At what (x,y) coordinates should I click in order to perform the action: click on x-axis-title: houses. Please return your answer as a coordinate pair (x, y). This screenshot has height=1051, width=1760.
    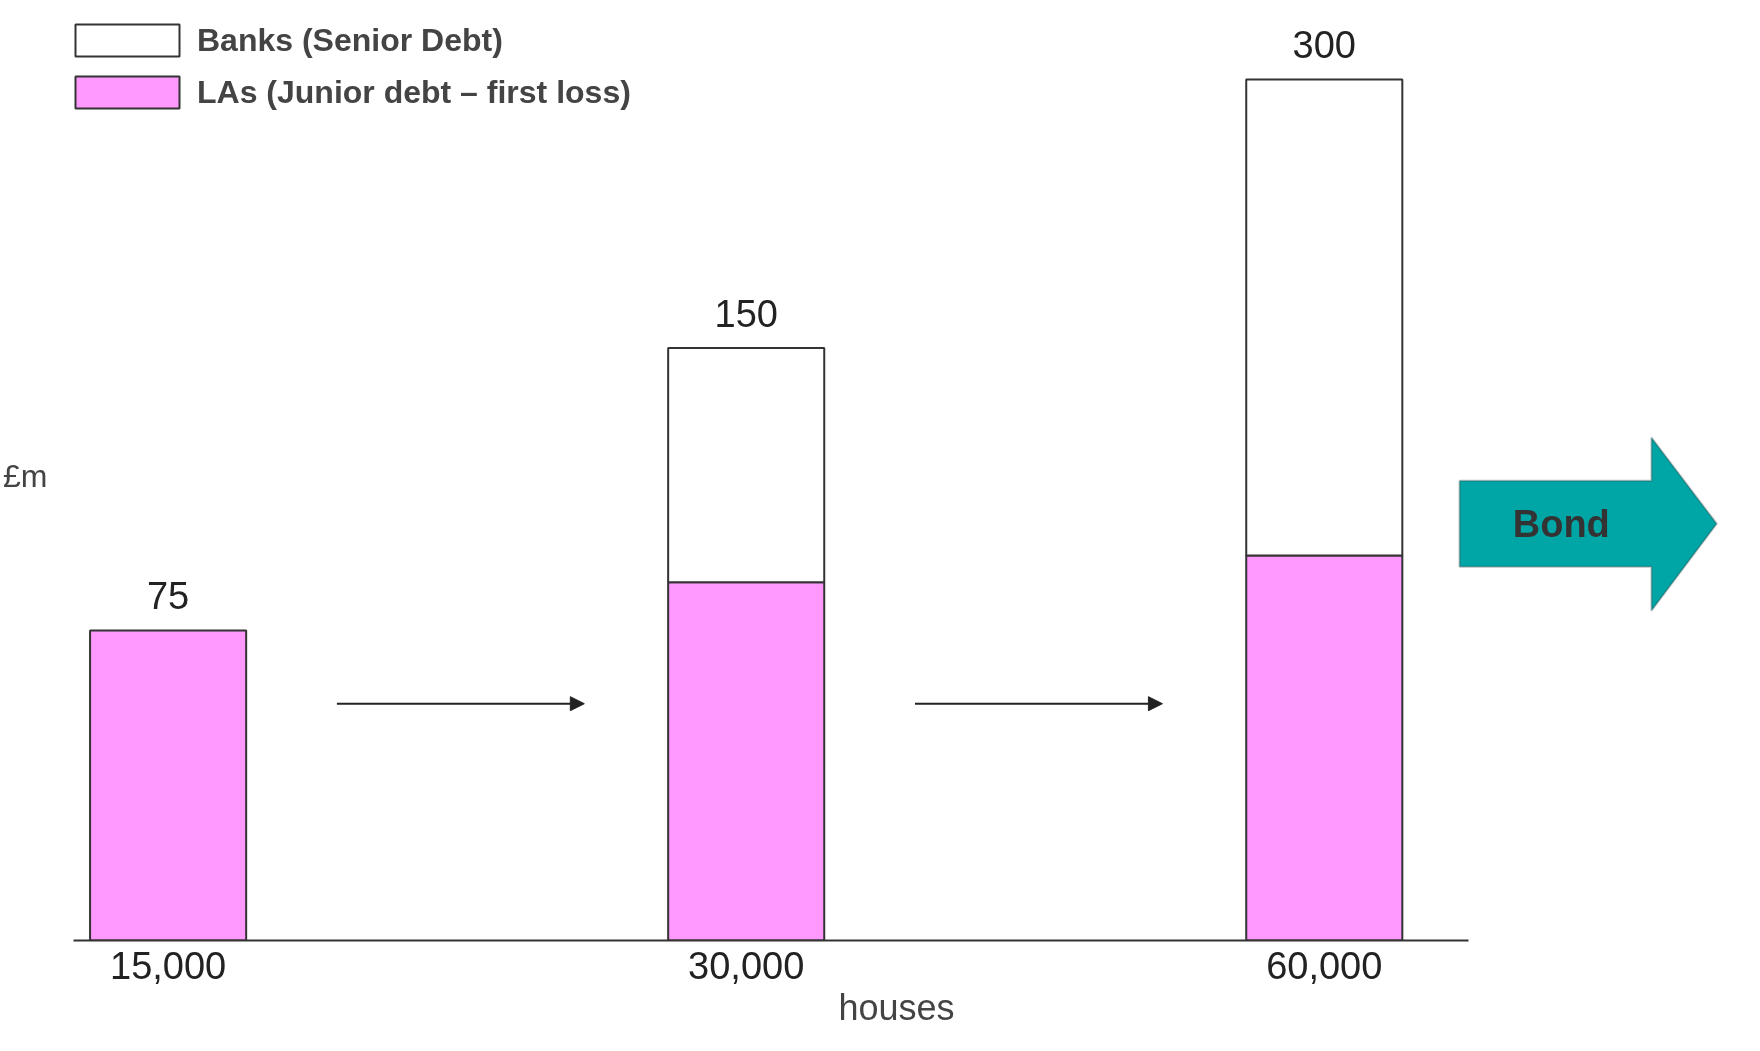
    Looking at the image, I should click on (896, 1007).